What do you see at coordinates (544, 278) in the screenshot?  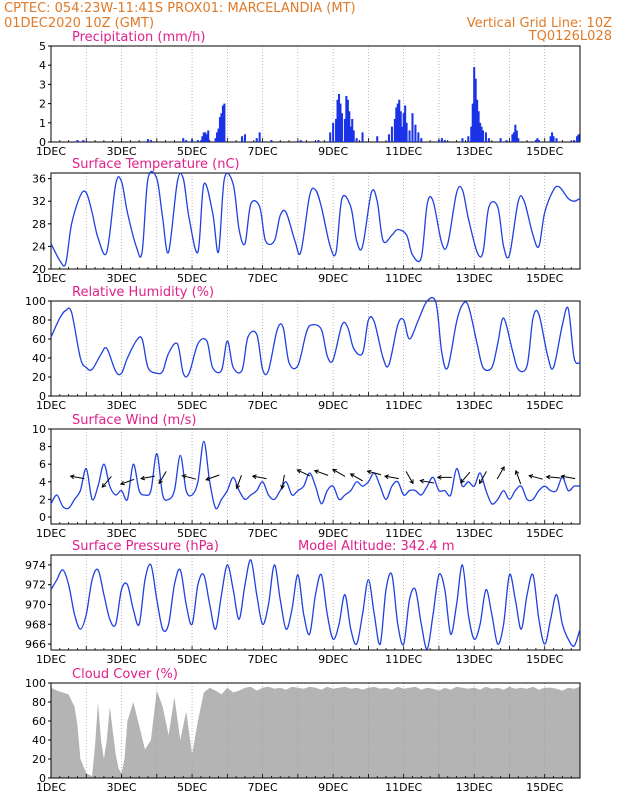 I see `temperature-xtick-label: 15DEC` at bounding box center [544, 278].